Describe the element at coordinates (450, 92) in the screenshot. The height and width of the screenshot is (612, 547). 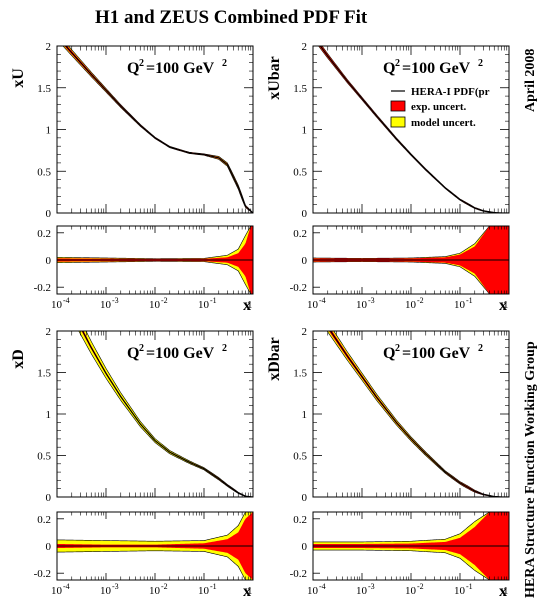
I see `legend-central-label: HERA-I PDF(pr` at that location.